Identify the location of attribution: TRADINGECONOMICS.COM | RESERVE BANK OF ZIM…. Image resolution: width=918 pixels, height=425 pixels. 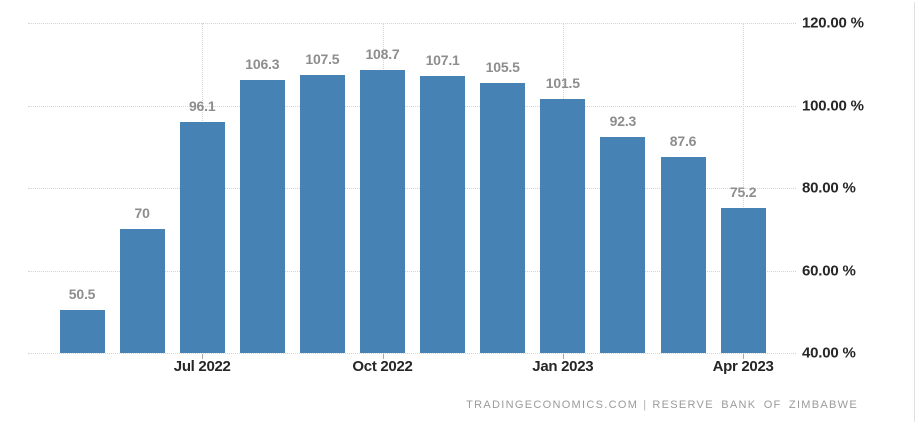
(662, 405).